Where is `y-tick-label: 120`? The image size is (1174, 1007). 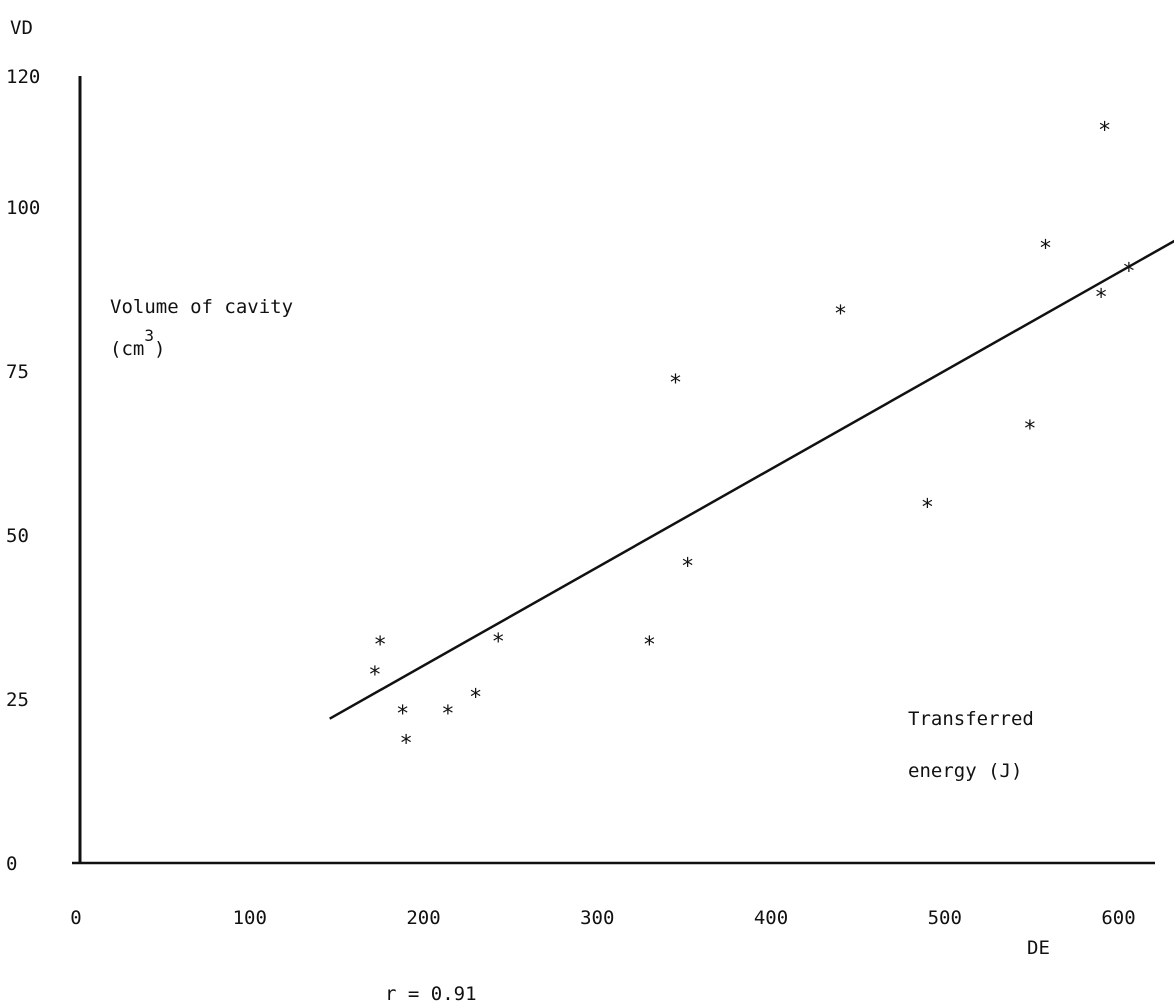 y-tick-label: 120 is located at coordinates (23, 77).